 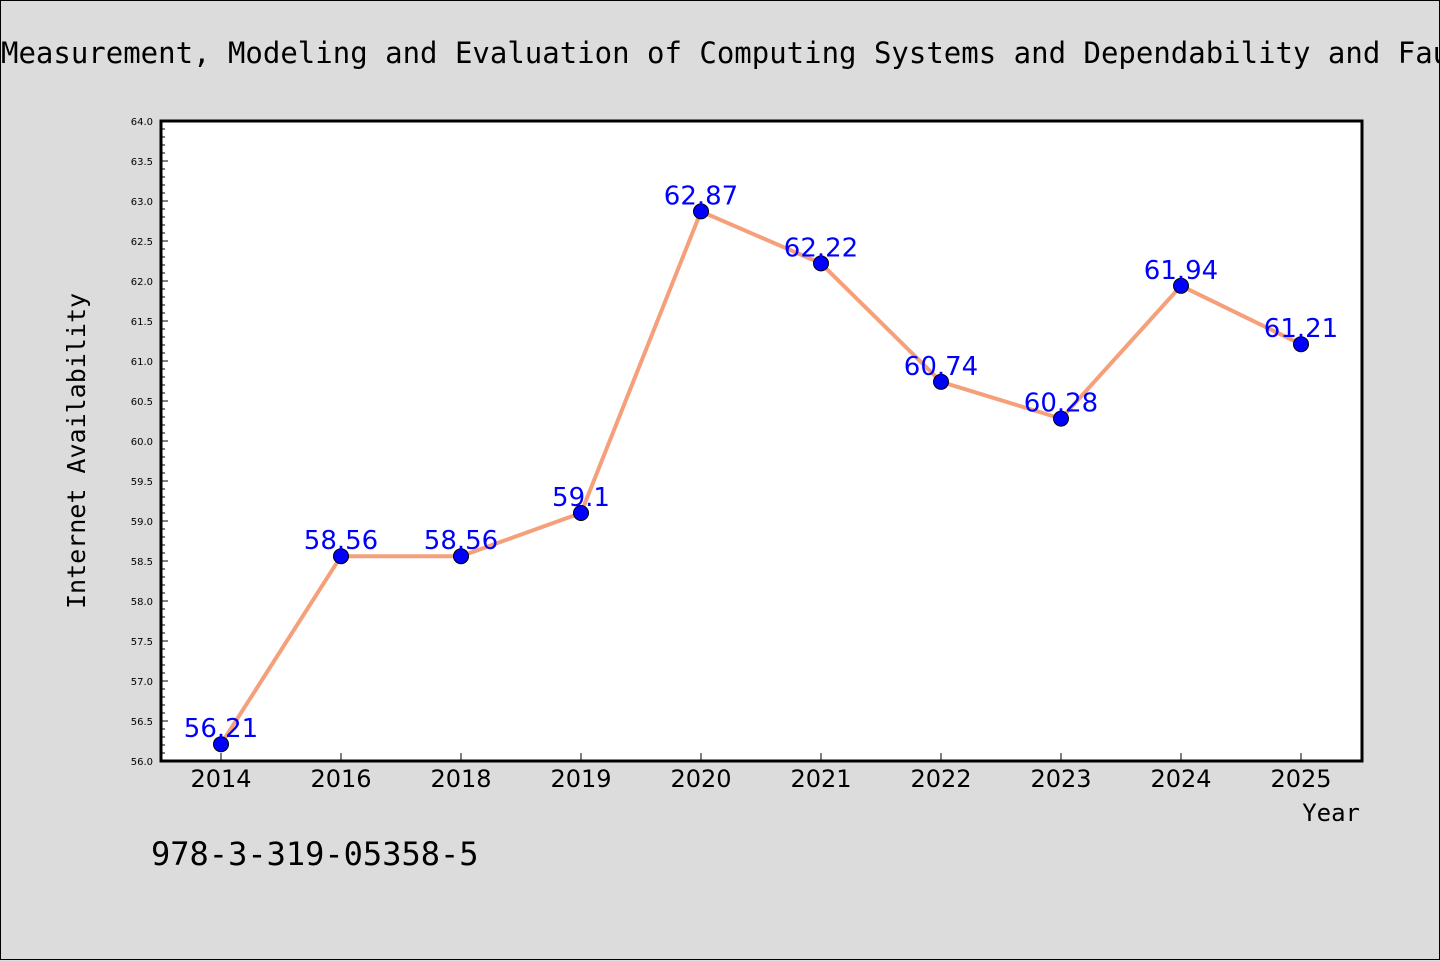 I want to click on y-tick-label: 60.5, so click(x=142, y=402).